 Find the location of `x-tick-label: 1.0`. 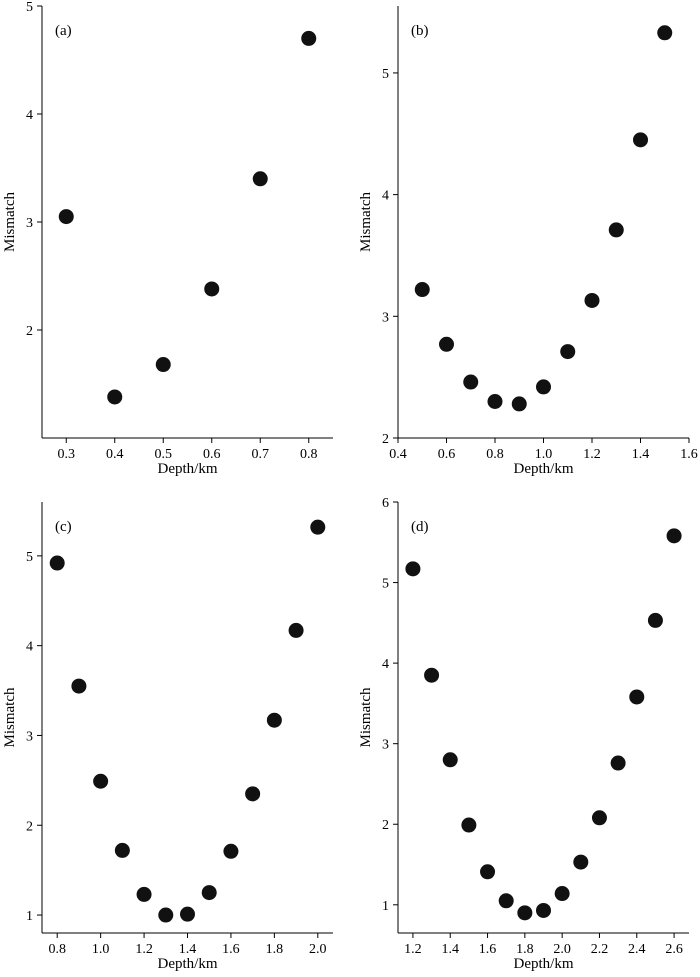

x-tick-label: 1.0 is located at coordinates (101, 949).